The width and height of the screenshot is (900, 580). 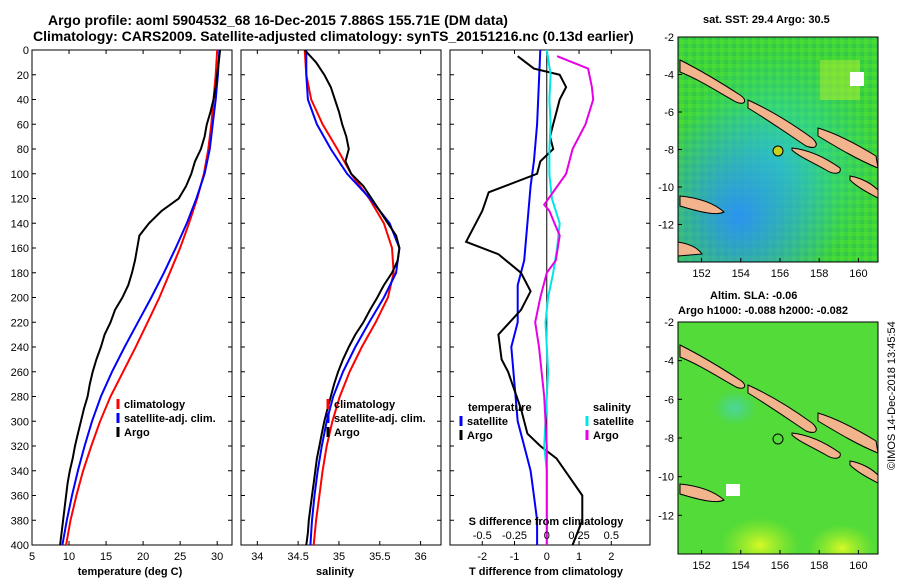 What do you see at coordinates (763, 311) in the screenshot?
I see `sla-map-subtitle: Argo h1000: -0.088 h2000: -0.082` at bounding box center [763, 311].